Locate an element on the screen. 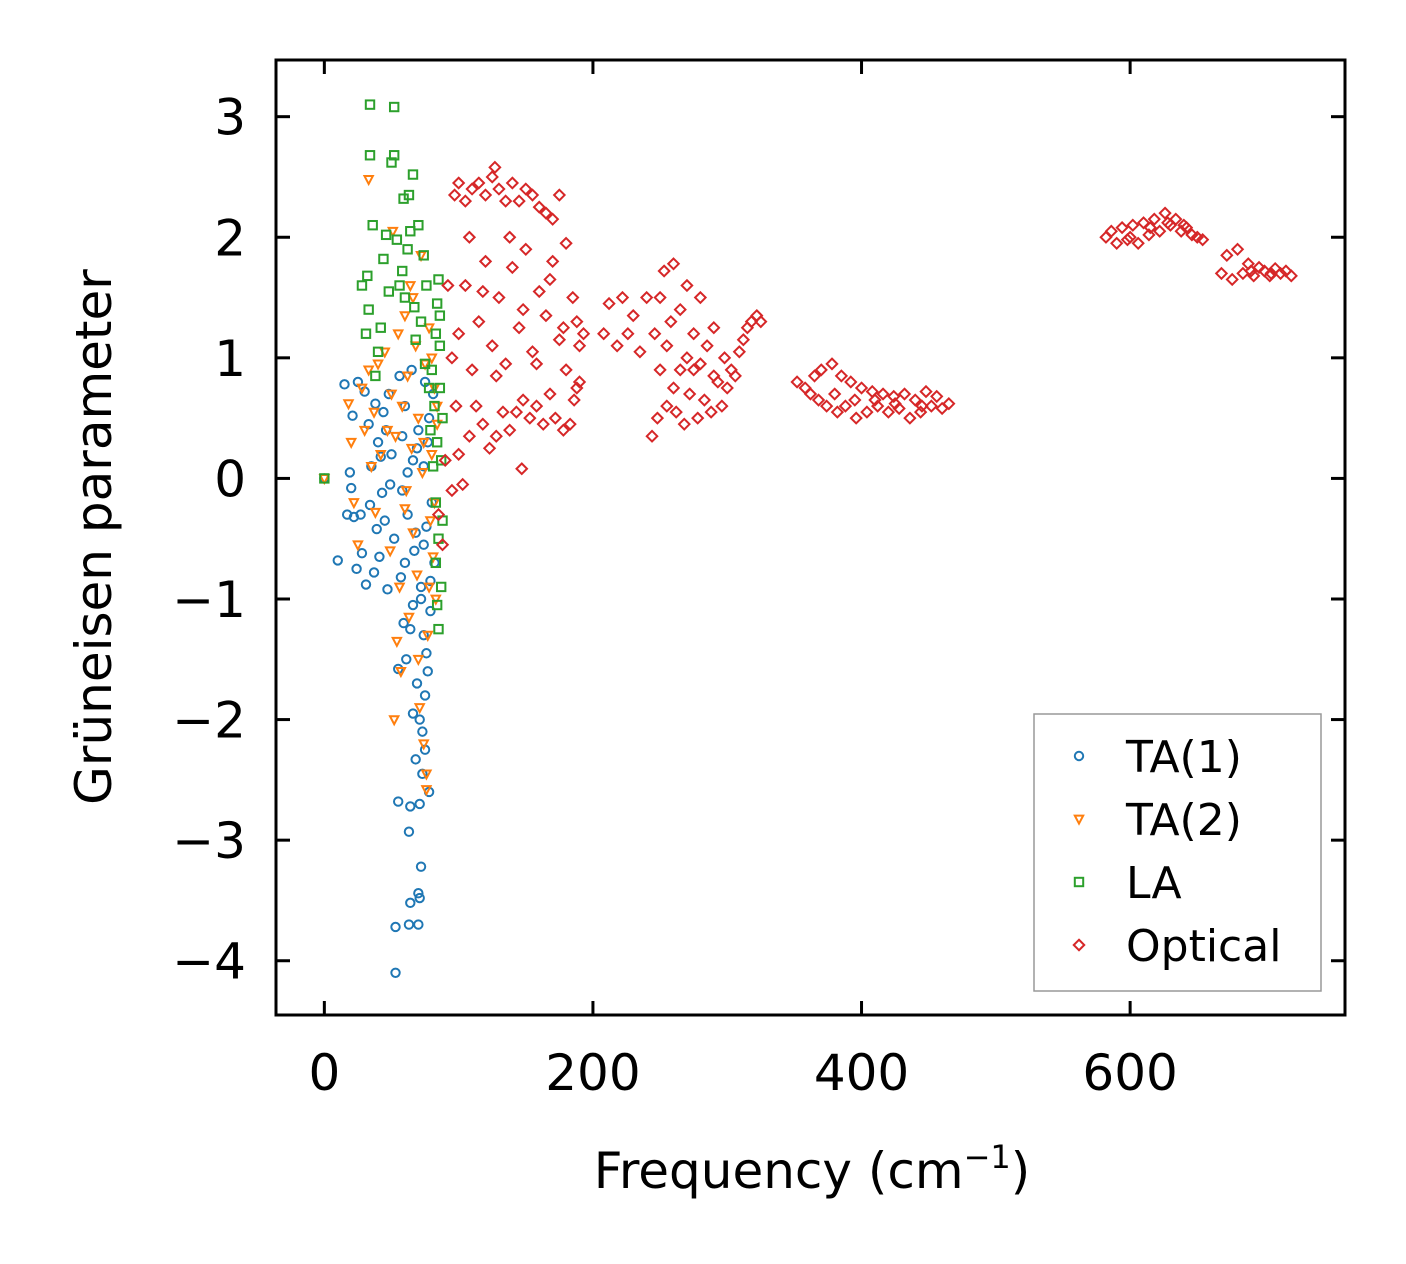 The width and height of the screenshot is (1406, 1264). y-tick-label: −2 is located at coordinates (209, 721).